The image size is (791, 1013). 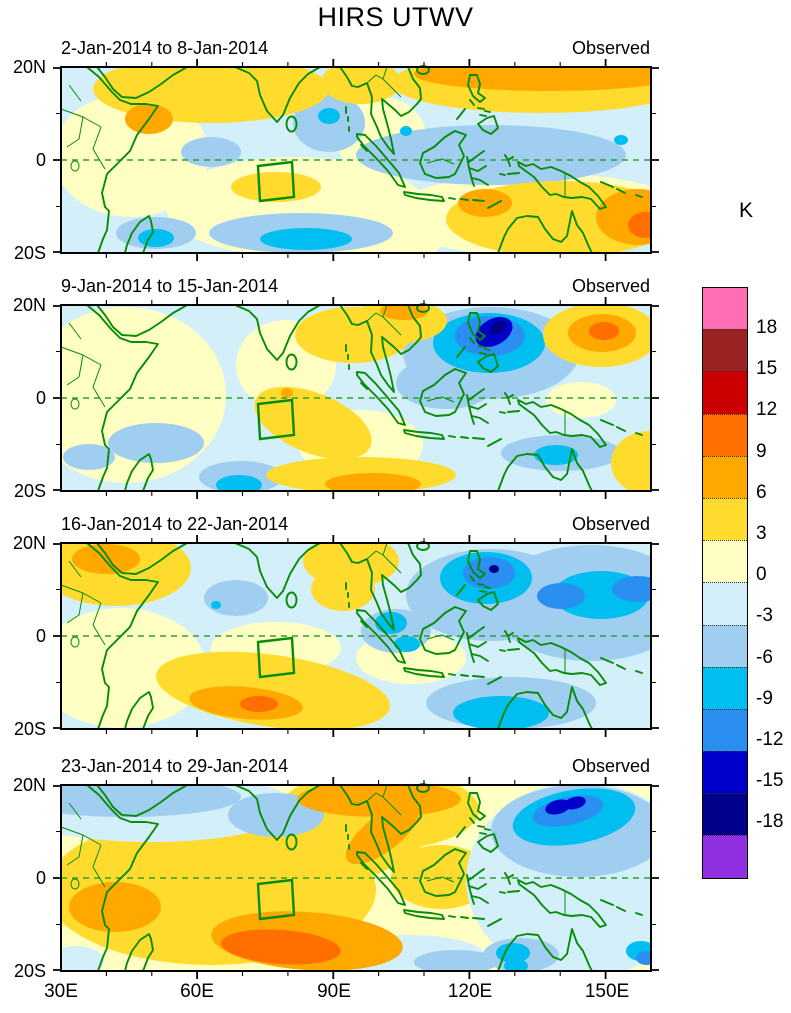 What do you see at coordinates (40, 878) in the screenshot?
I see `panel-4-lat-0: 0` at bounding box center [40, 878].